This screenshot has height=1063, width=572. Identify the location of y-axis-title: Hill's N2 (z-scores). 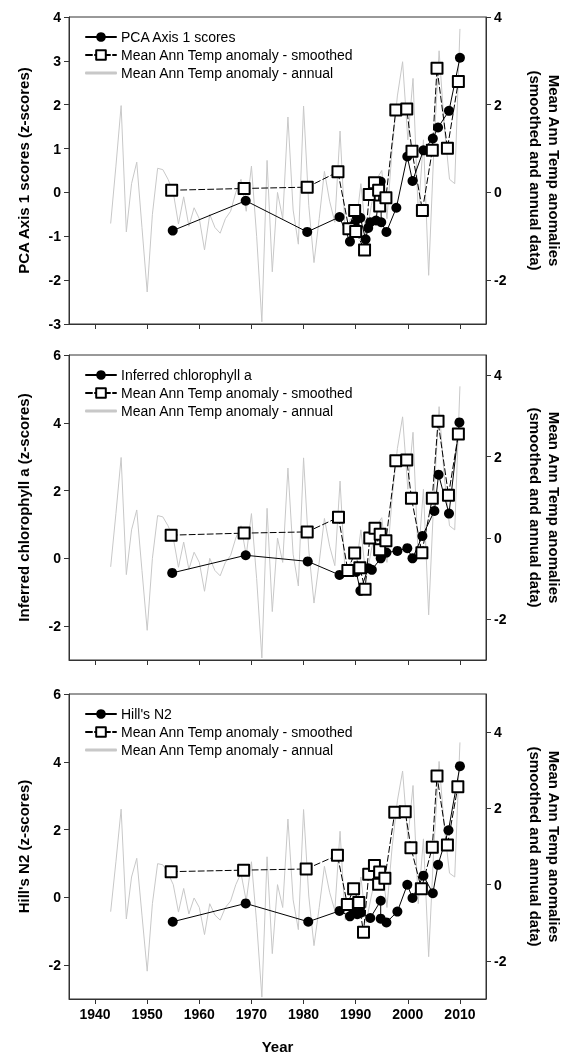
(23, 846).